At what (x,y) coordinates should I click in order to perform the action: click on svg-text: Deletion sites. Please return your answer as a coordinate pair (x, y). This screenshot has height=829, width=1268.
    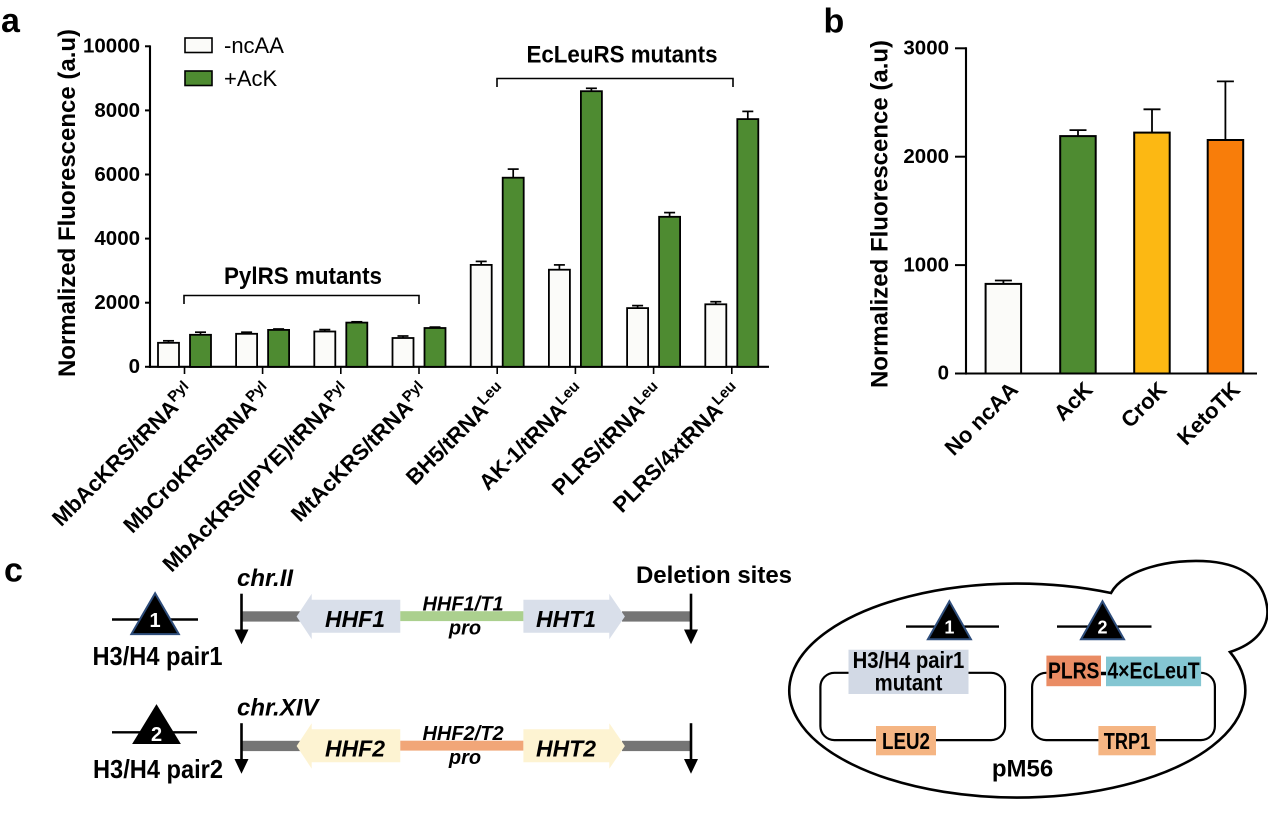
    Looking at the image, I should click on (714, 575).